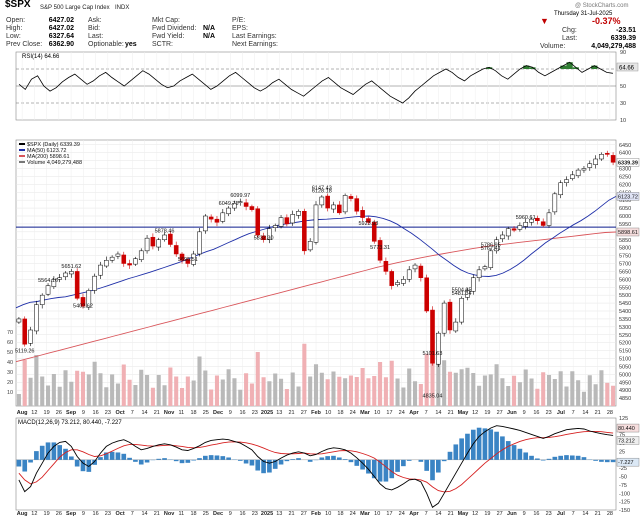  Describe the element at coordinates (166, 20) in the screenshot. I see `mkt-cap-label: Mkt Cap:` at that location.